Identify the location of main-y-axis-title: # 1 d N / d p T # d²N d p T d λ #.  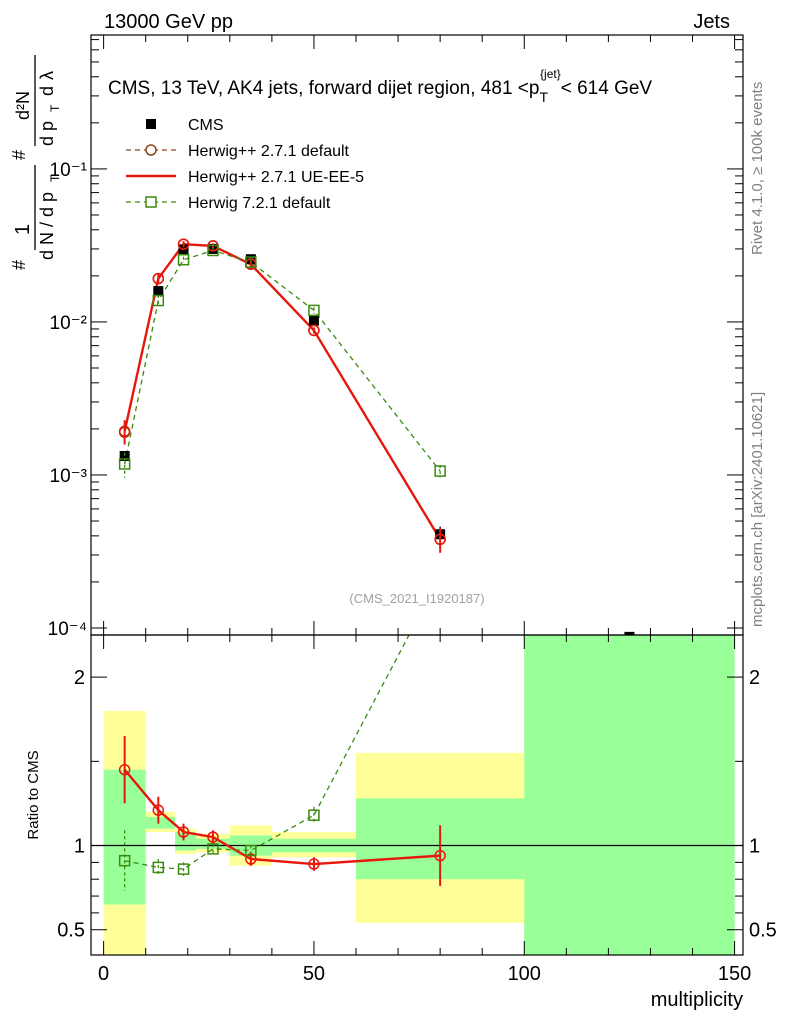
(35, 162).